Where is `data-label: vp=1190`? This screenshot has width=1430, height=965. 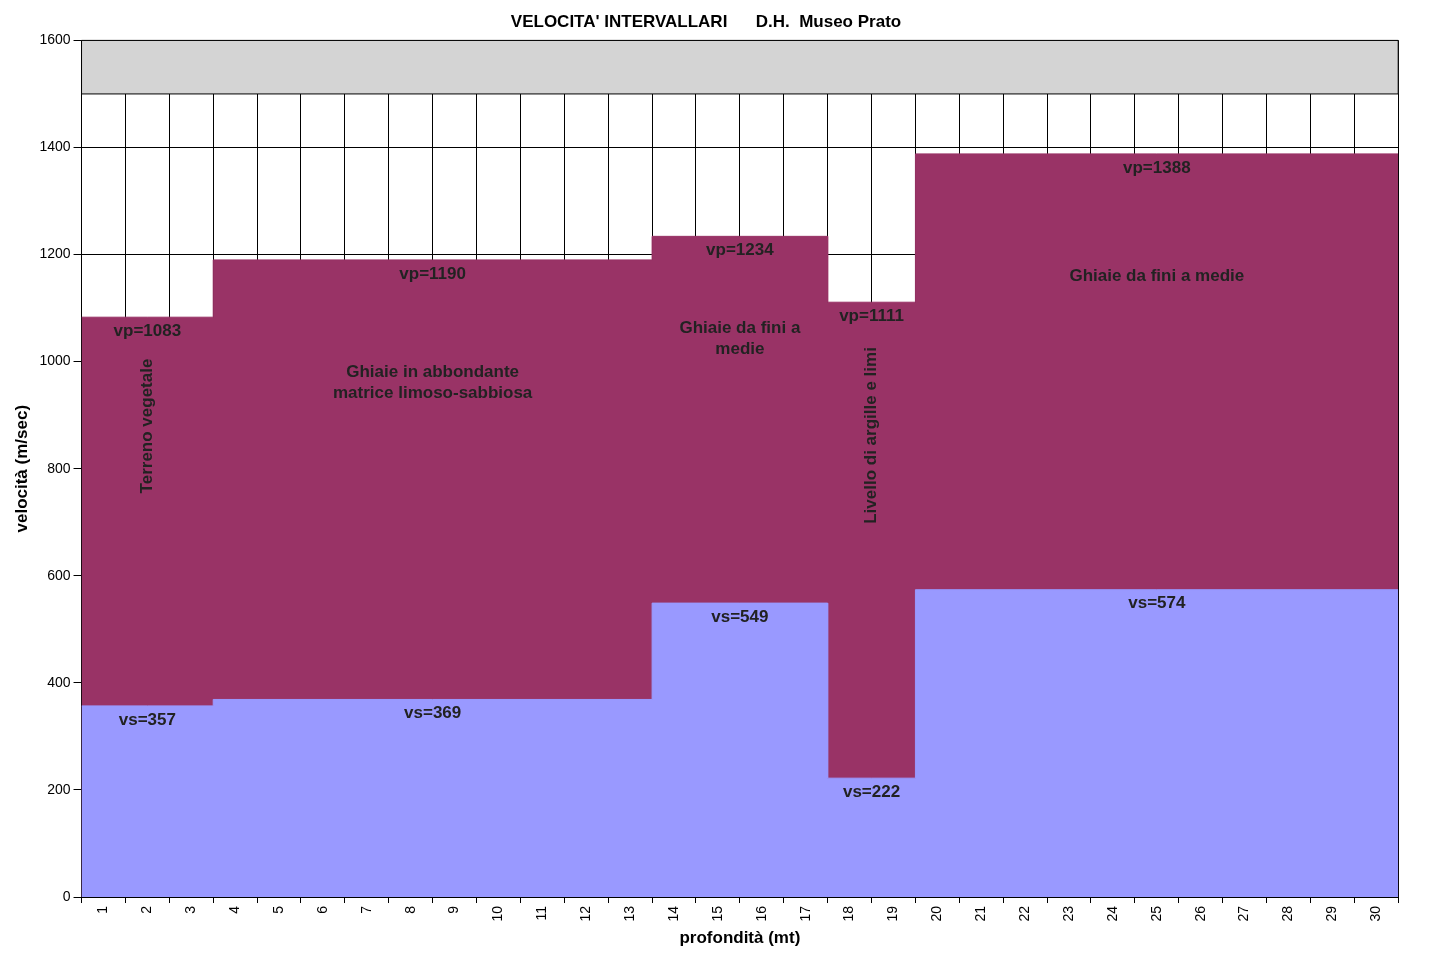 data-label: vp=1190 is located at coordinates (432, 273).